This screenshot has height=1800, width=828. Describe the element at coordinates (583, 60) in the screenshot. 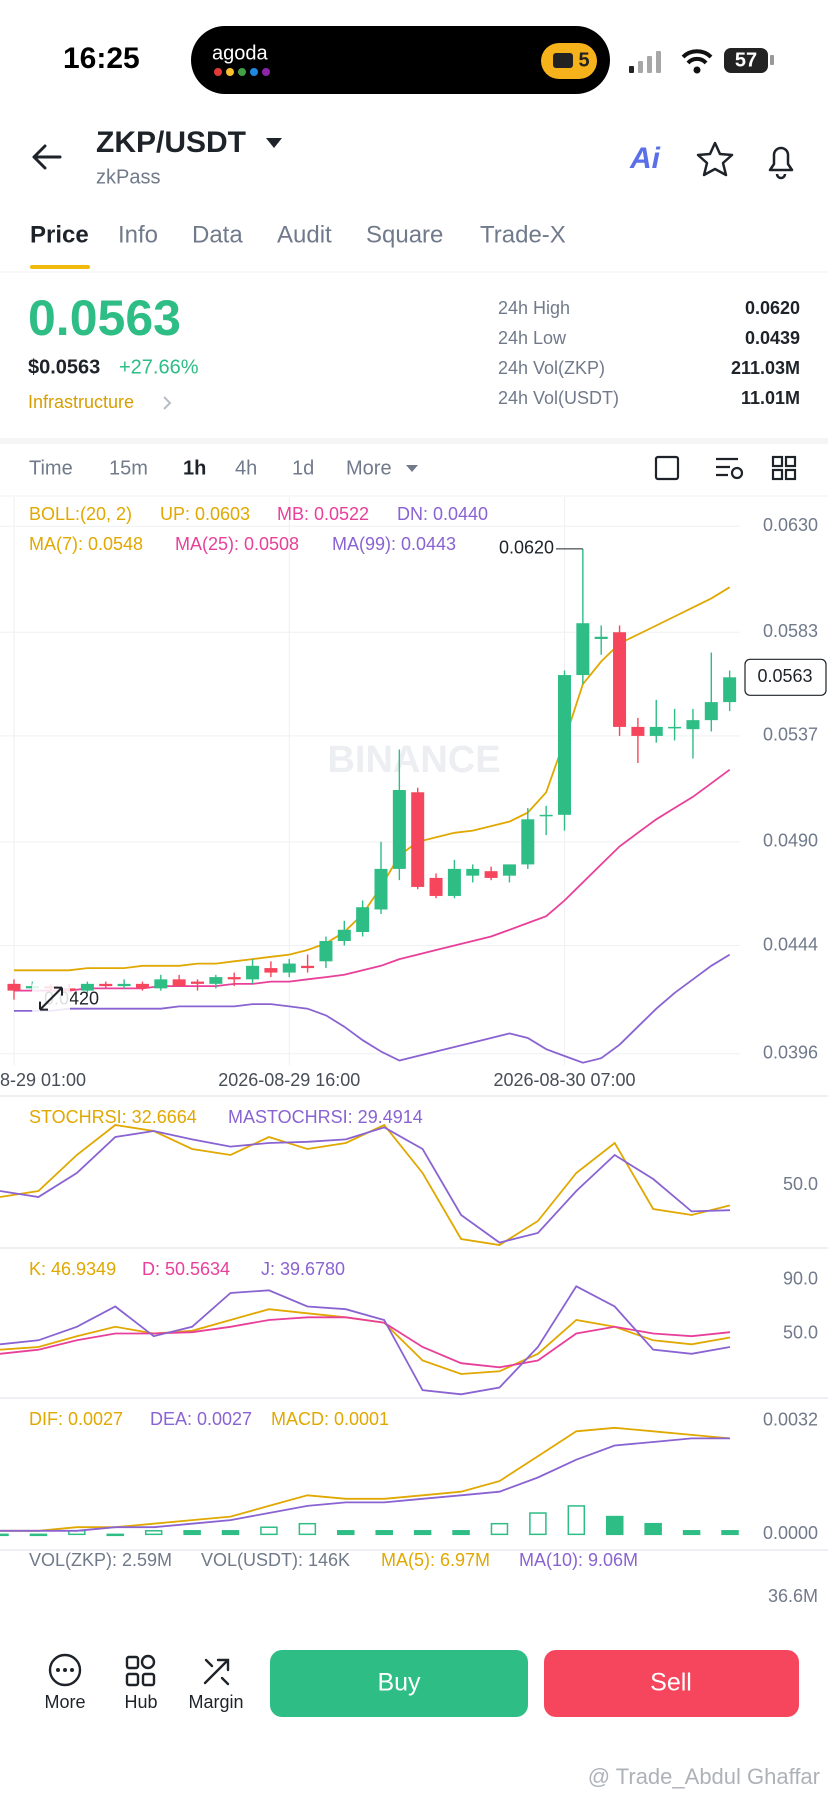

I see `badge-count: 5` at that location.